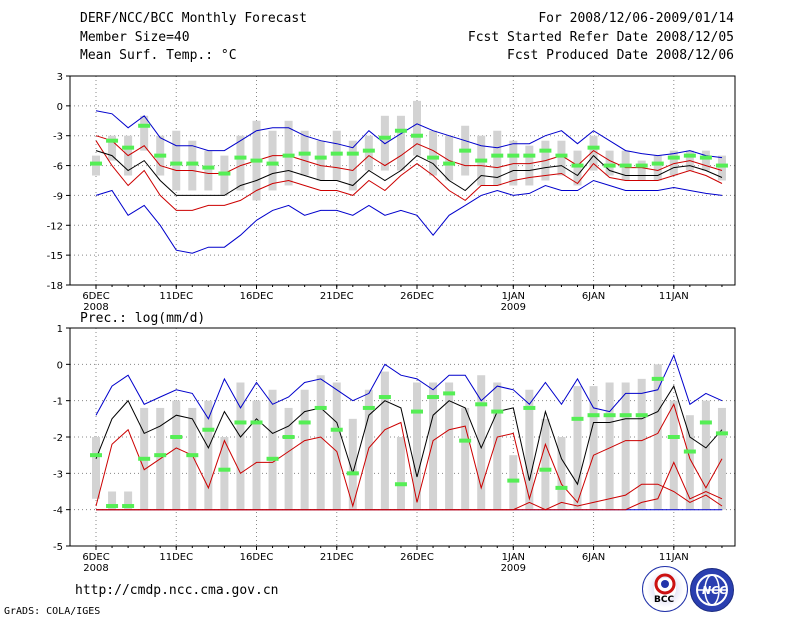  What do you see at coordinates (193, 18) in the screenshot?
I see `chart-title: DERF/NCC/BCC Monthly Forecast` at bounding box center [193, 18].